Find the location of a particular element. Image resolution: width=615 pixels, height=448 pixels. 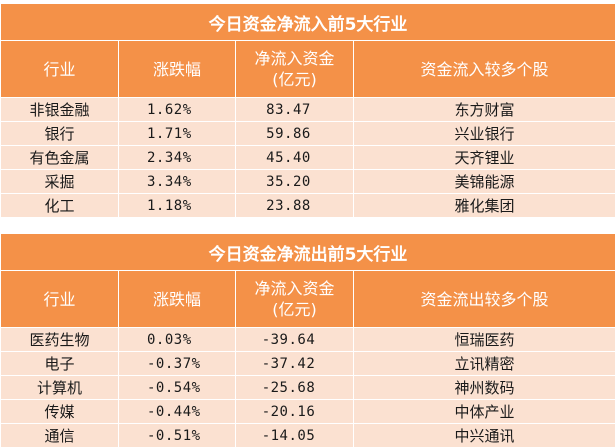

table-row: 非银金融 1.62% 83.47 东方财富 is located at coordinates (308, 110).